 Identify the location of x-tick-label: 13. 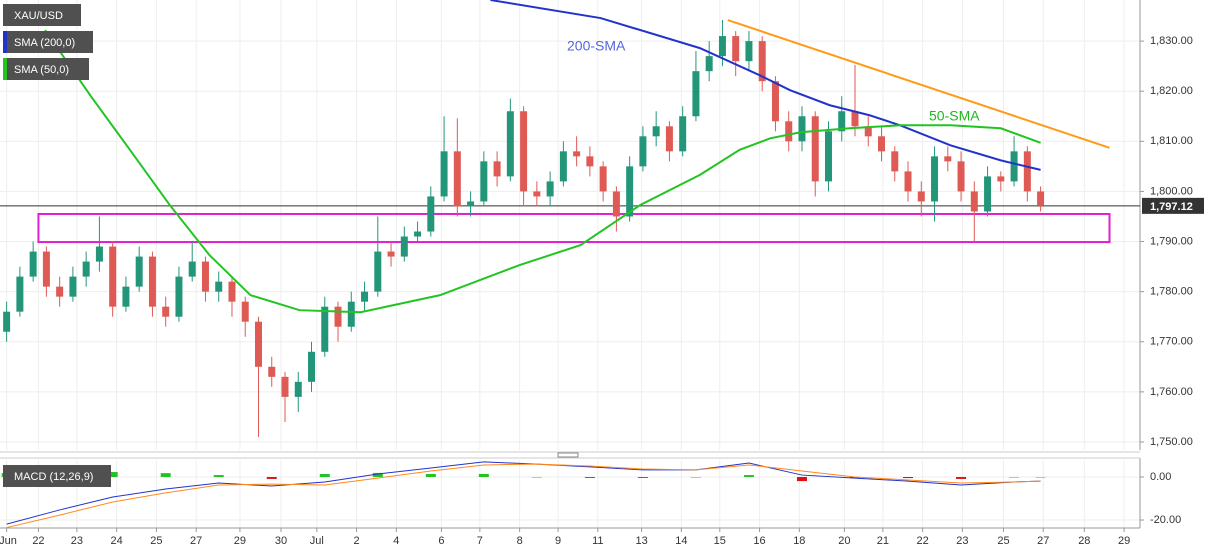
(641, 541).